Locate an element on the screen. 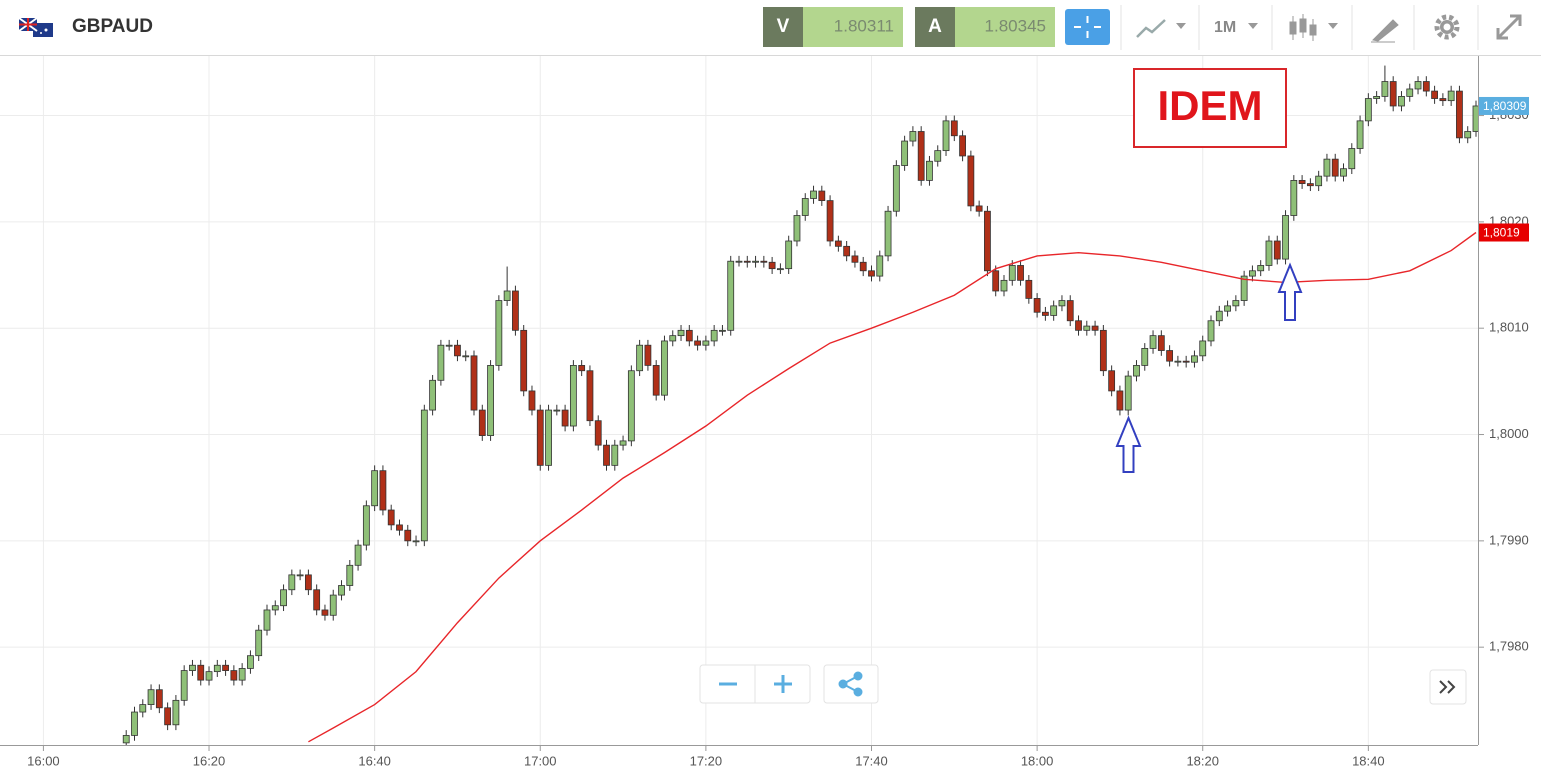  zoom-in is located at coordinates (783, 684).